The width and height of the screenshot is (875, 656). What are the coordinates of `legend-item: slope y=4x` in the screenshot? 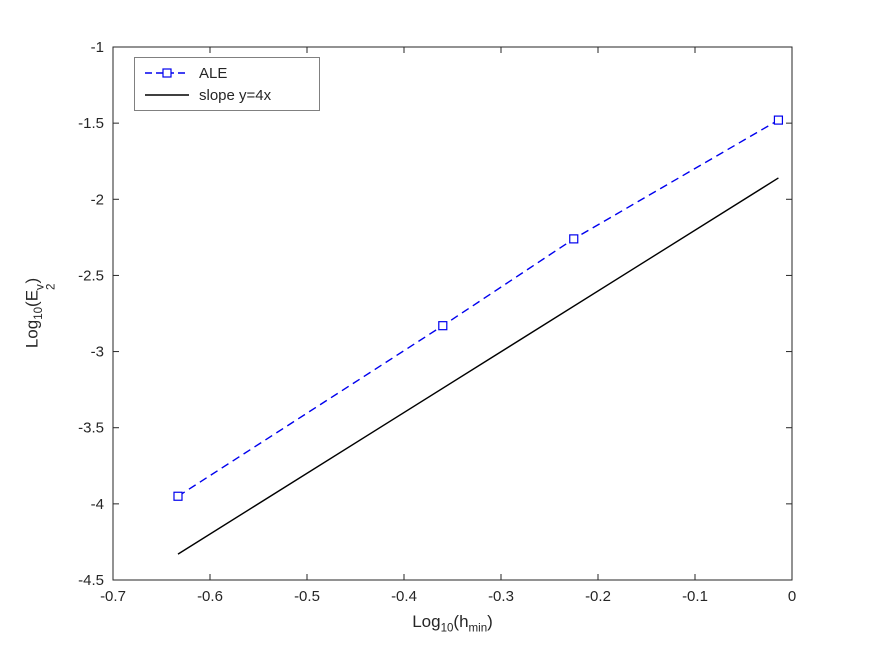 It's located at (231, 95).